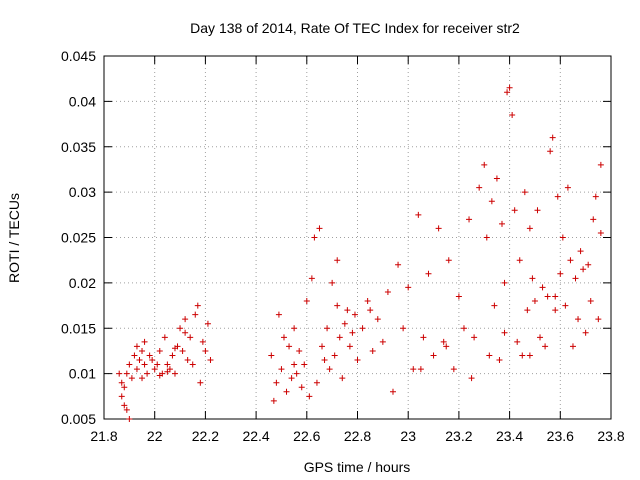 Image resolution: width=640 pixels, height=480 pixels. What do you see at coordinates (408, 436) in the screenshot?
I see `x-tick-label: 23` at bounding box center [408, 436].